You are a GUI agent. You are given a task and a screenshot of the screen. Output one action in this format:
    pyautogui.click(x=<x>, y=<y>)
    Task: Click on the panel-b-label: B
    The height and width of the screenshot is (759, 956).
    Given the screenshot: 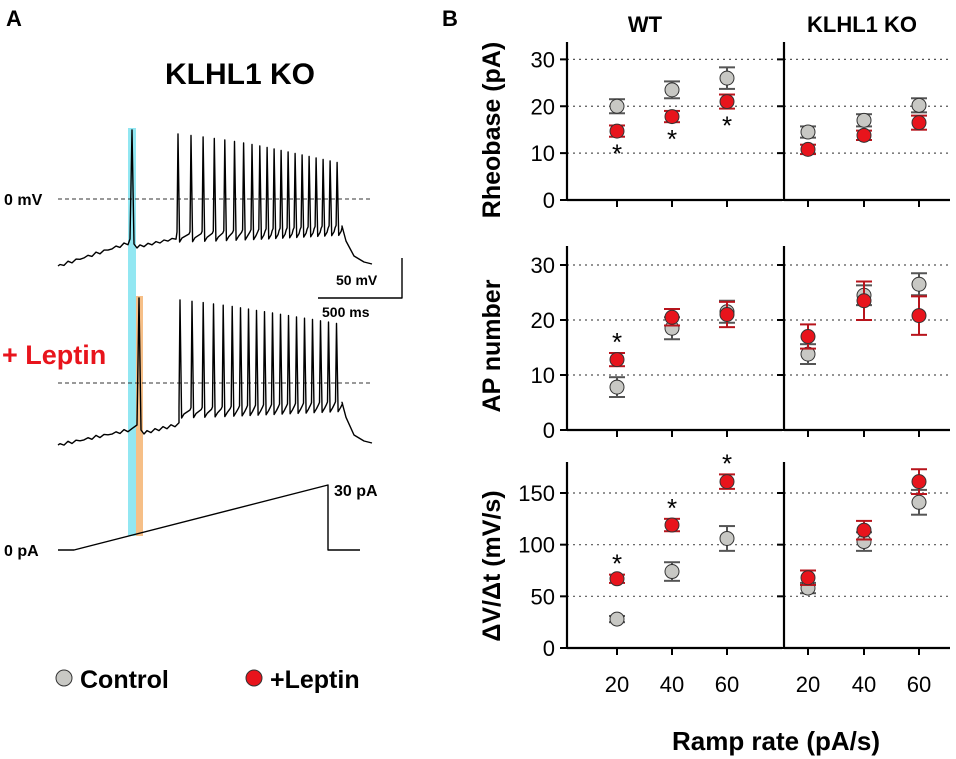 What is the action you would take?
    pyautogui.click(x=450, y=18)
    